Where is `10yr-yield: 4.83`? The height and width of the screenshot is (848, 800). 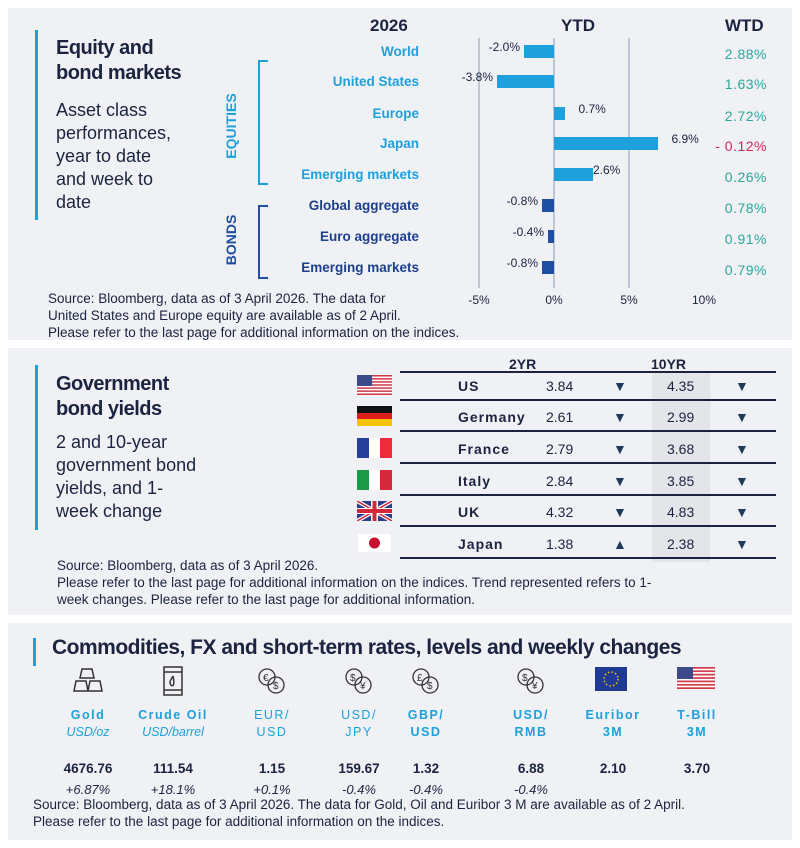
10yr-yield: 4.83 is located at coordinates (681, 512).